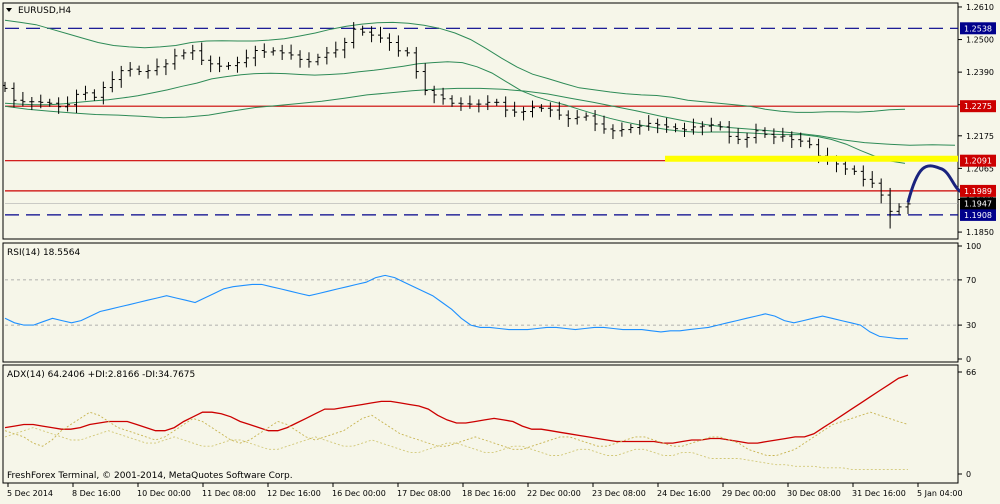 This screenshot has width=1000, height=504. Describe the element at coordinates (934, 183) in the screenshot. I see `projection-arc` at that location.